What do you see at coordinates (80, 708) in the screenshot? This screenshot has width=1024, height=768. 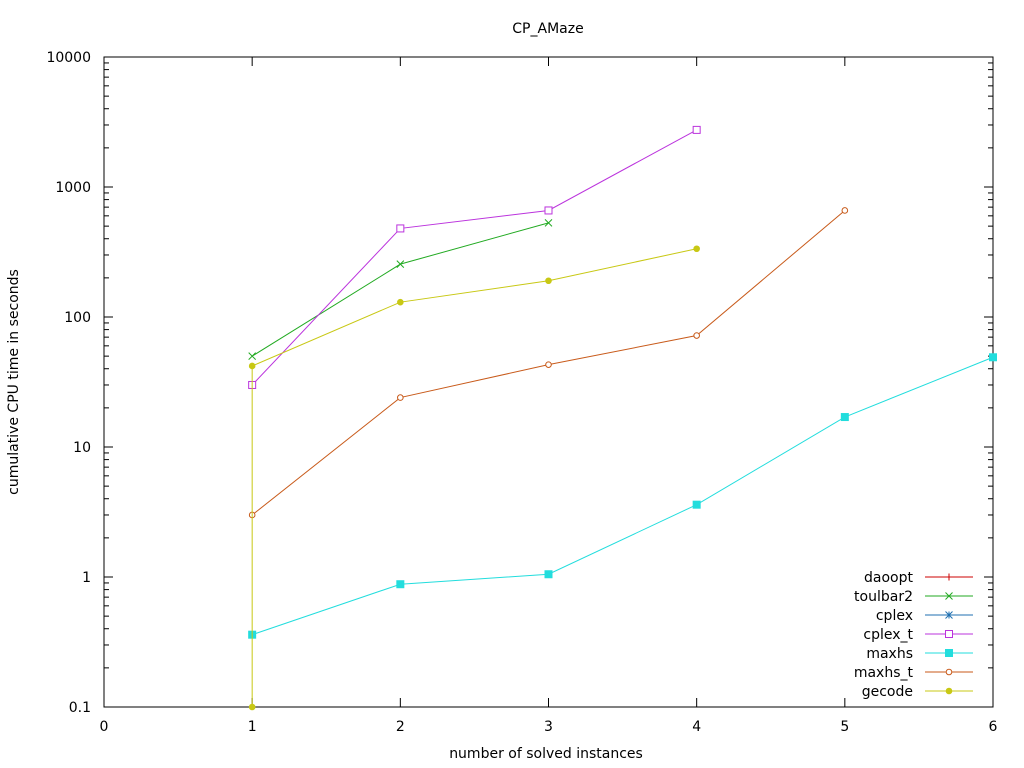 I see `y-tick-label: 0.1` at bounding box center [80, 708].